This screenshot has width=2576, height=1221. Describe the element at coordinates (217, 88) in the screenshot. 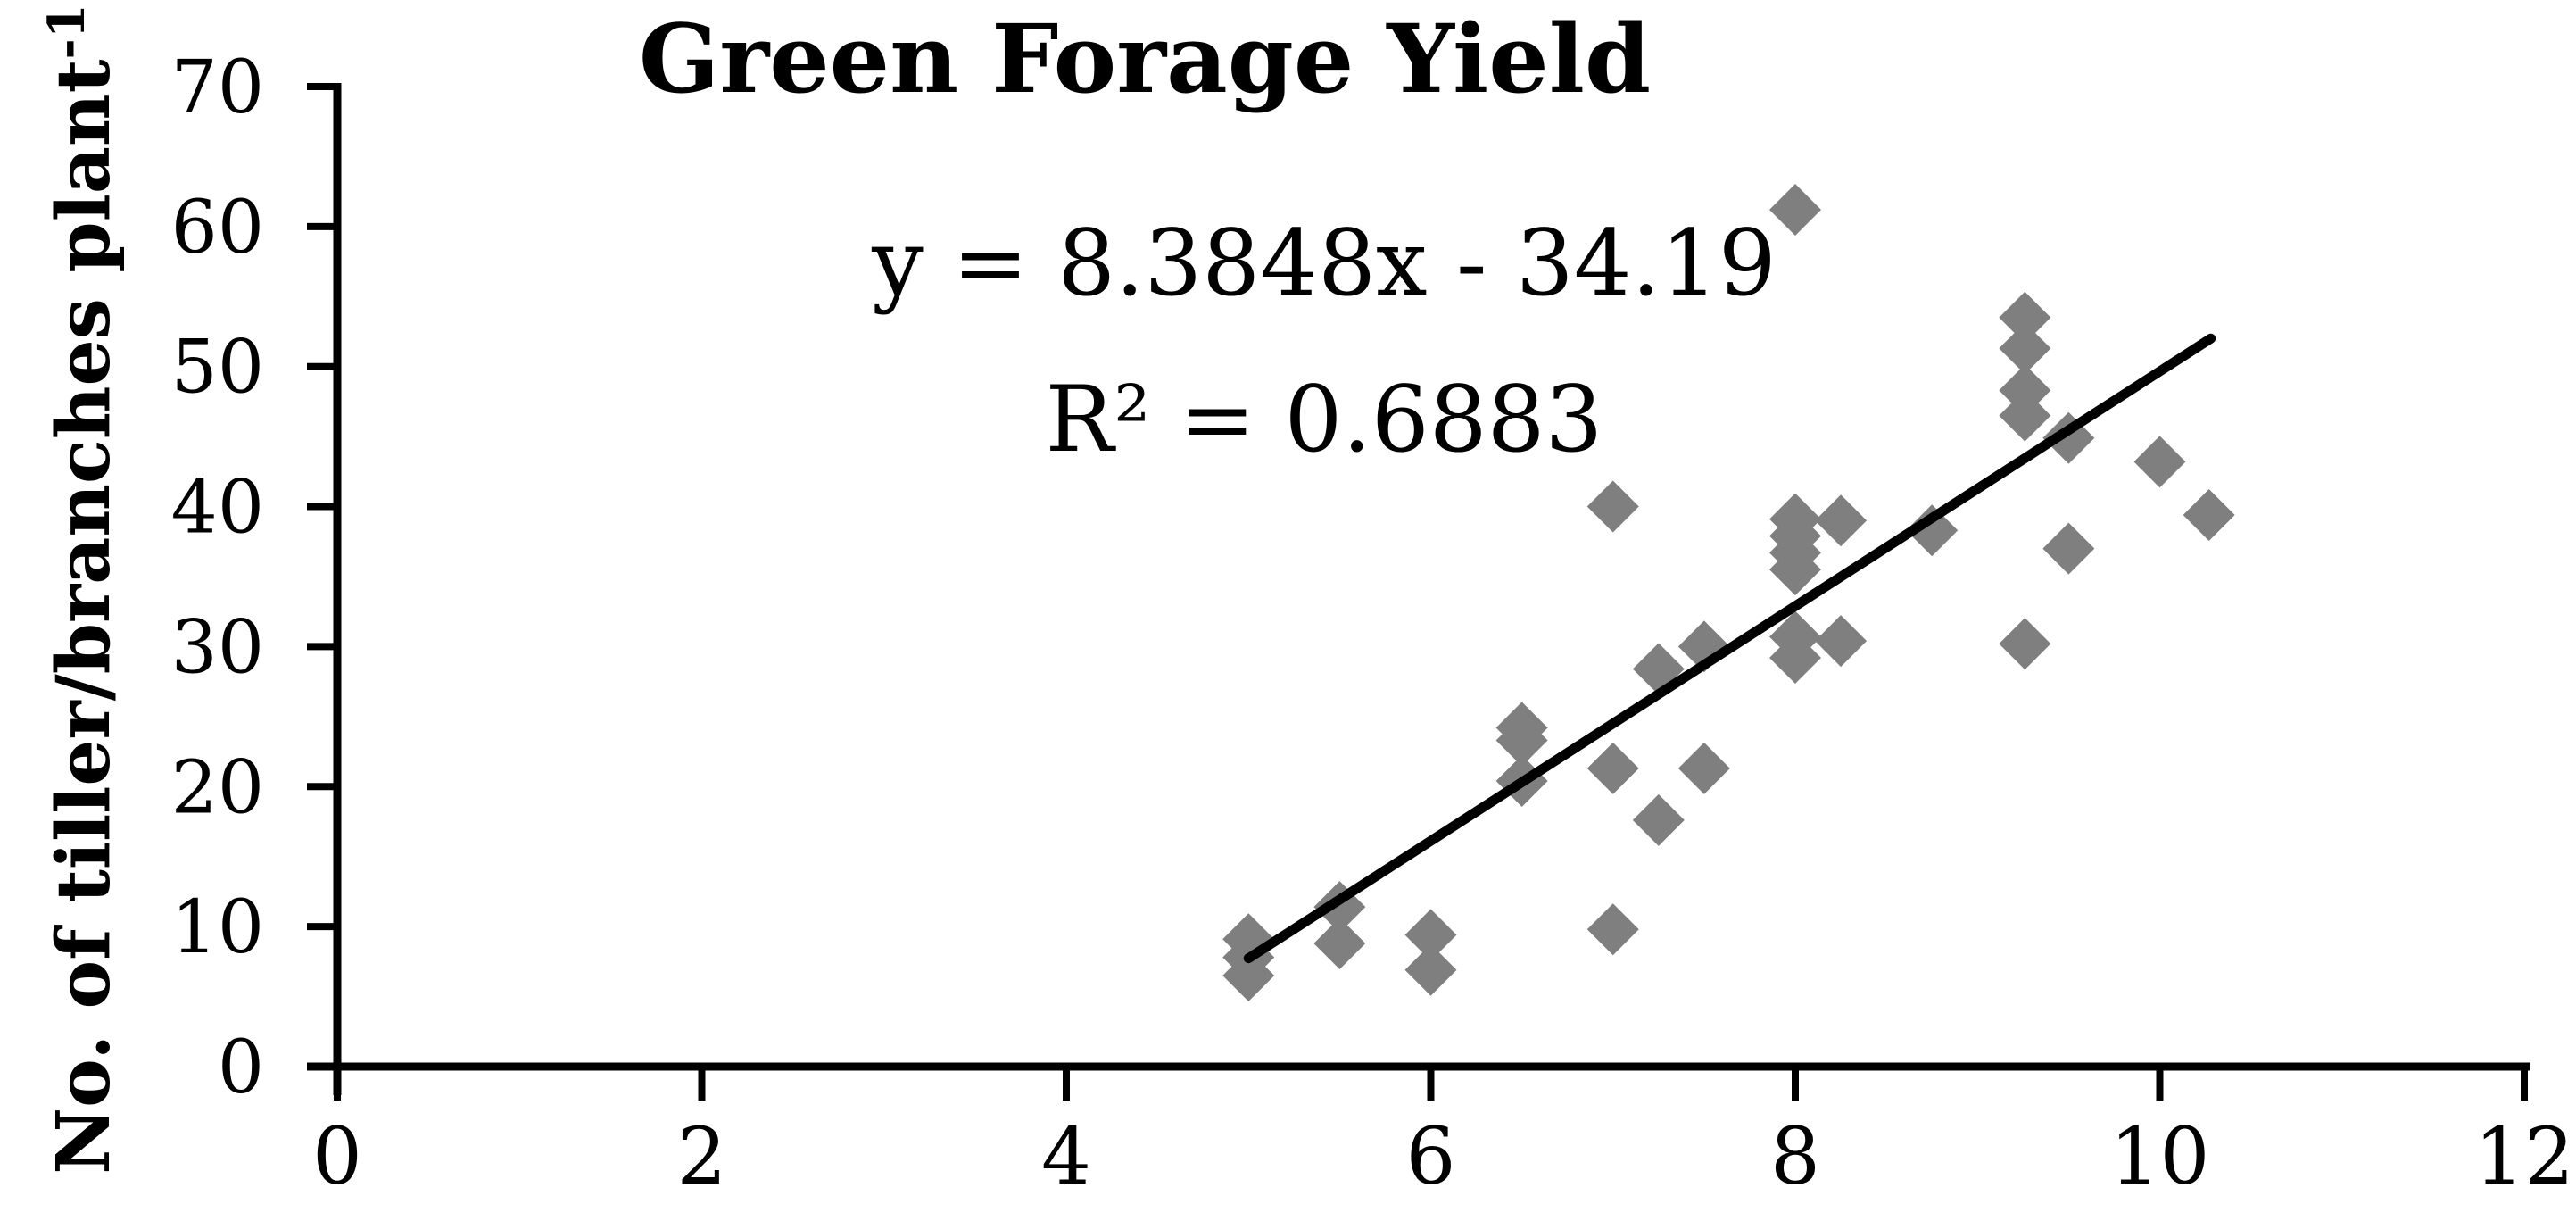

I see `y-tick-label: 70` at that location.